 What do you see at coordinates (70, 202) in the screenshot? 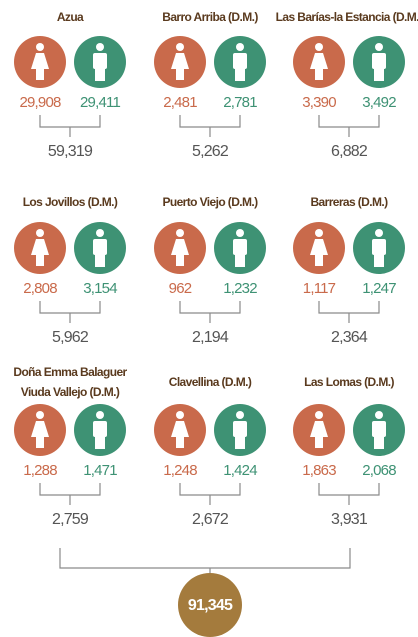
I see `region-name: Los Jovillos (D.M.)` at bounding box center [70, 202].